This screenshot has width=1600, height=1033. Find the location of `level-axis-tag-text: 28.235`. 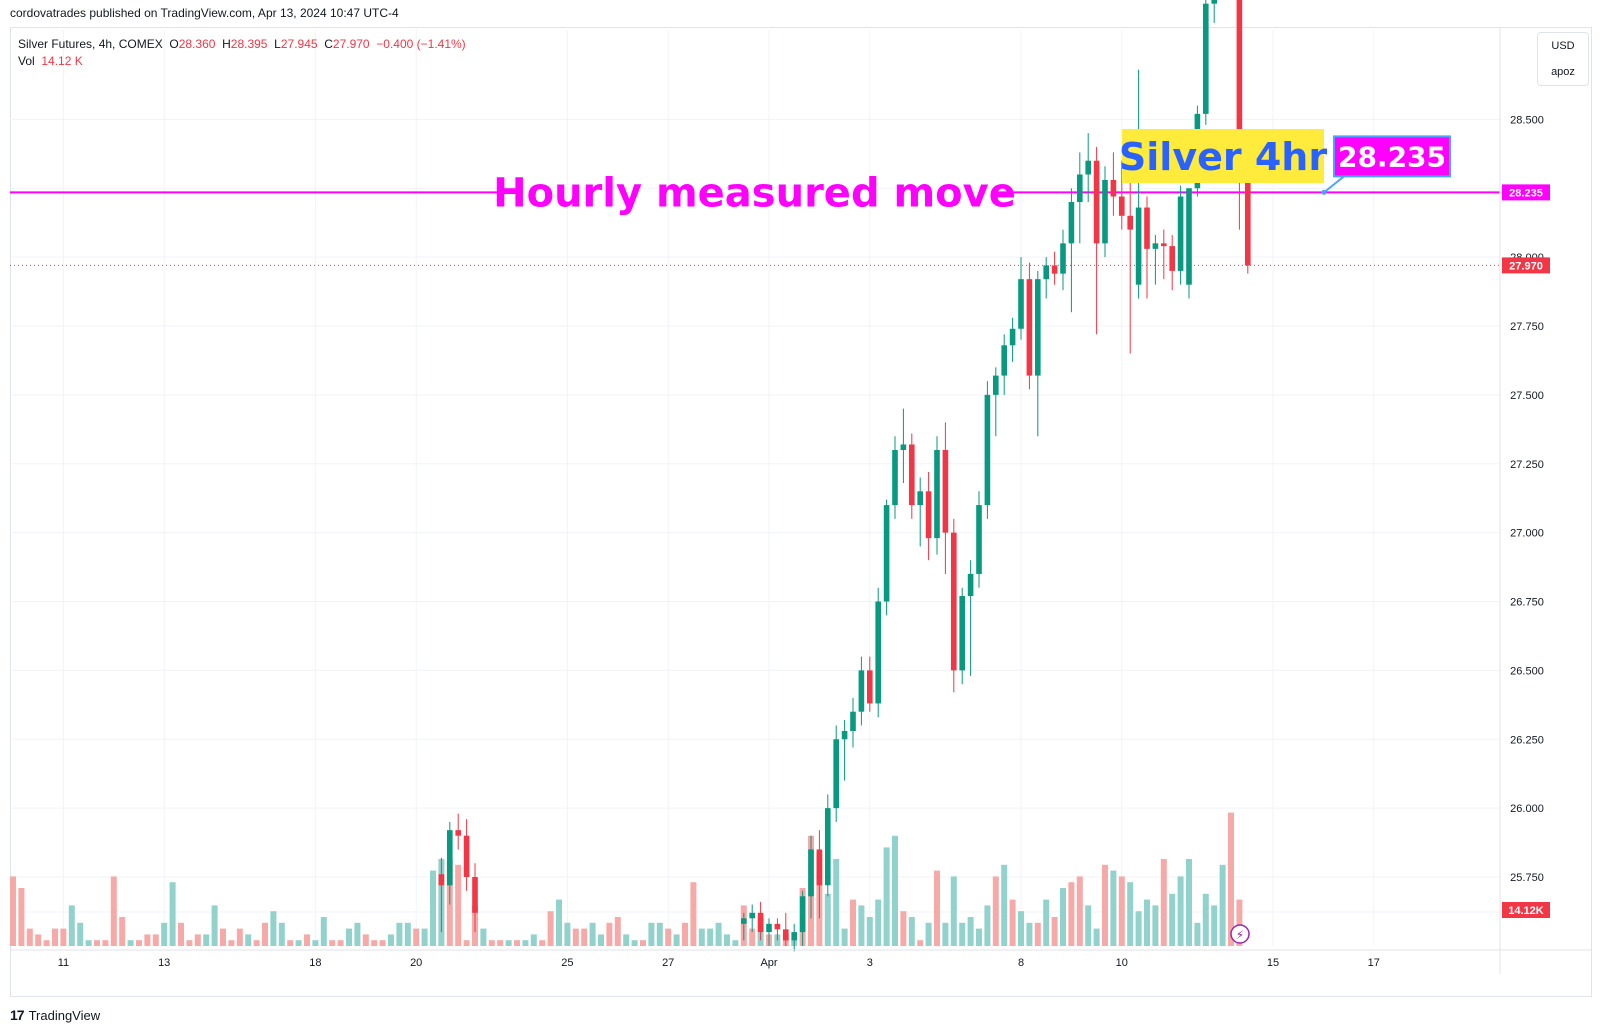

level-axis-tag-text: 28.235 is located at coordinates (1526, 193).